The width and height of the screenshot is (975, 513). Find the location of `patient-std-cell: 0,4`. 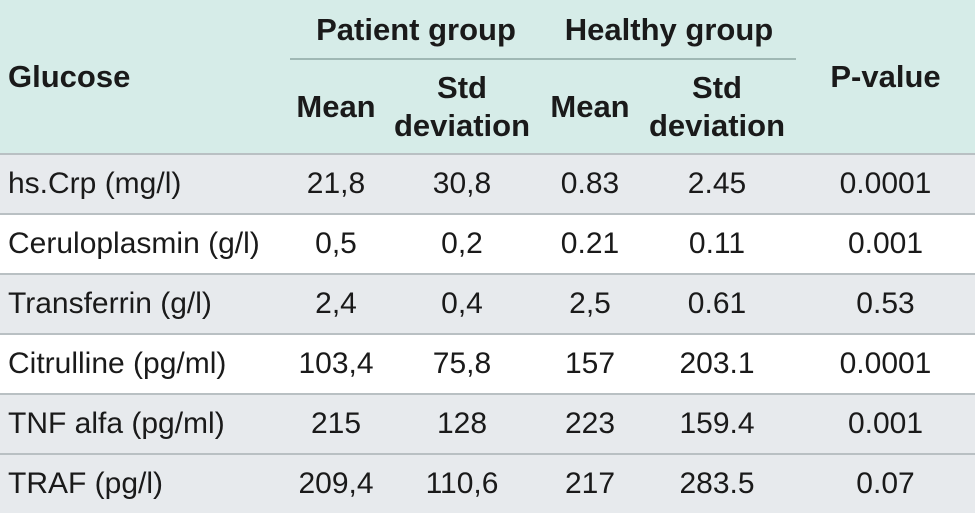

patient-std-cell: 0,4 is located at coordinates (462, 303).